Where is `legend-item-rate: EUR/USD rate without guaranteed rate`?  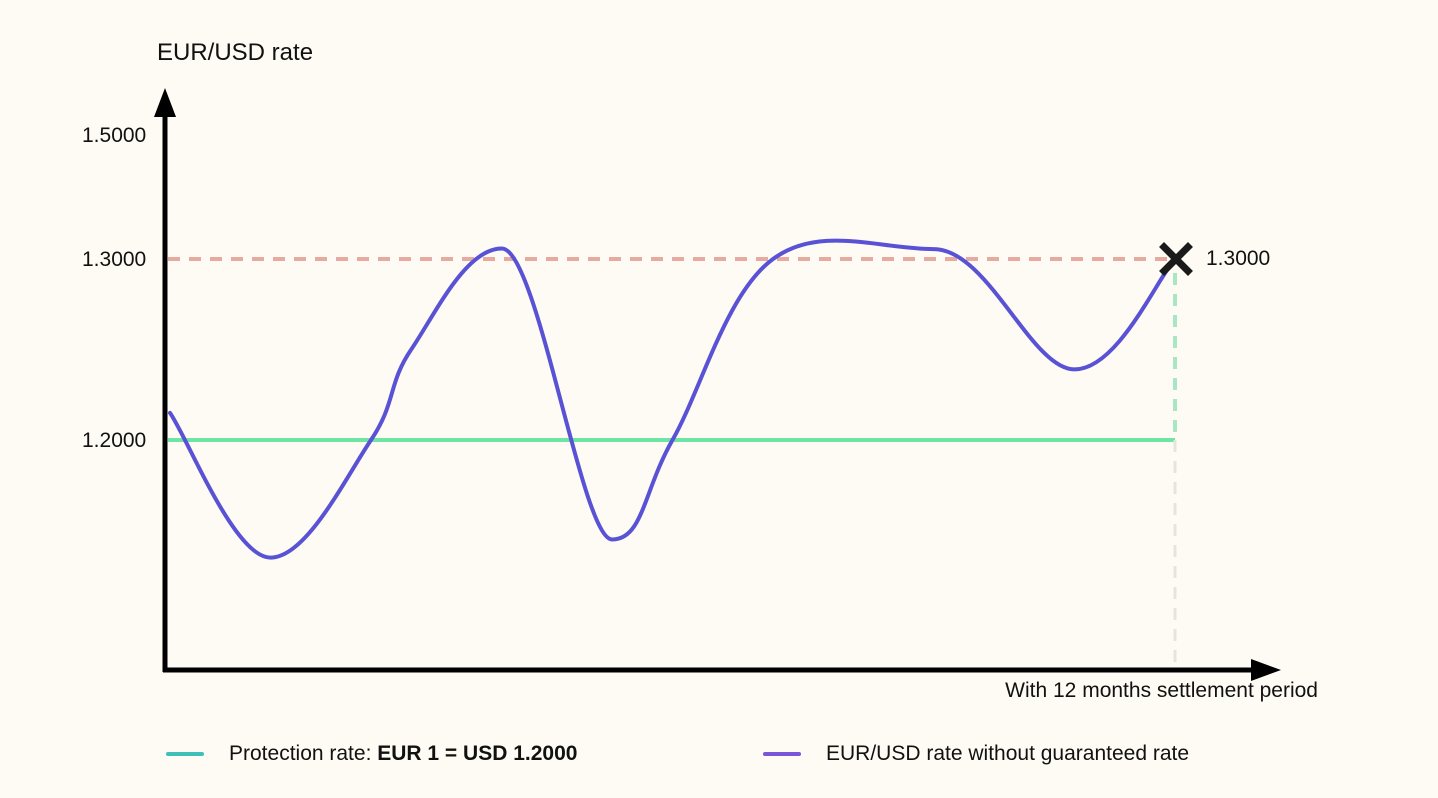
legend-item-rate: EUR/USD rate without guaranteed rate is located at coordinates (976, 754).